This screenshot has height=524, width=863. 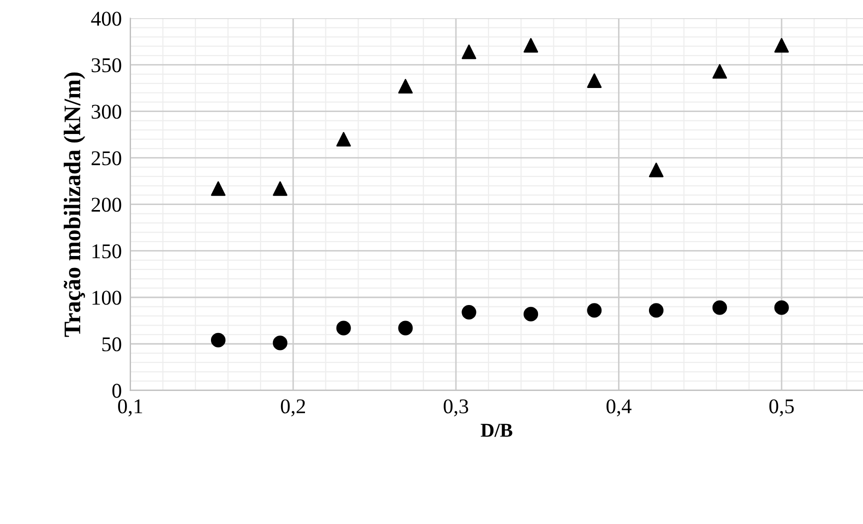 I want to click on y-tick-label: 200, so click(x=107, y=205).